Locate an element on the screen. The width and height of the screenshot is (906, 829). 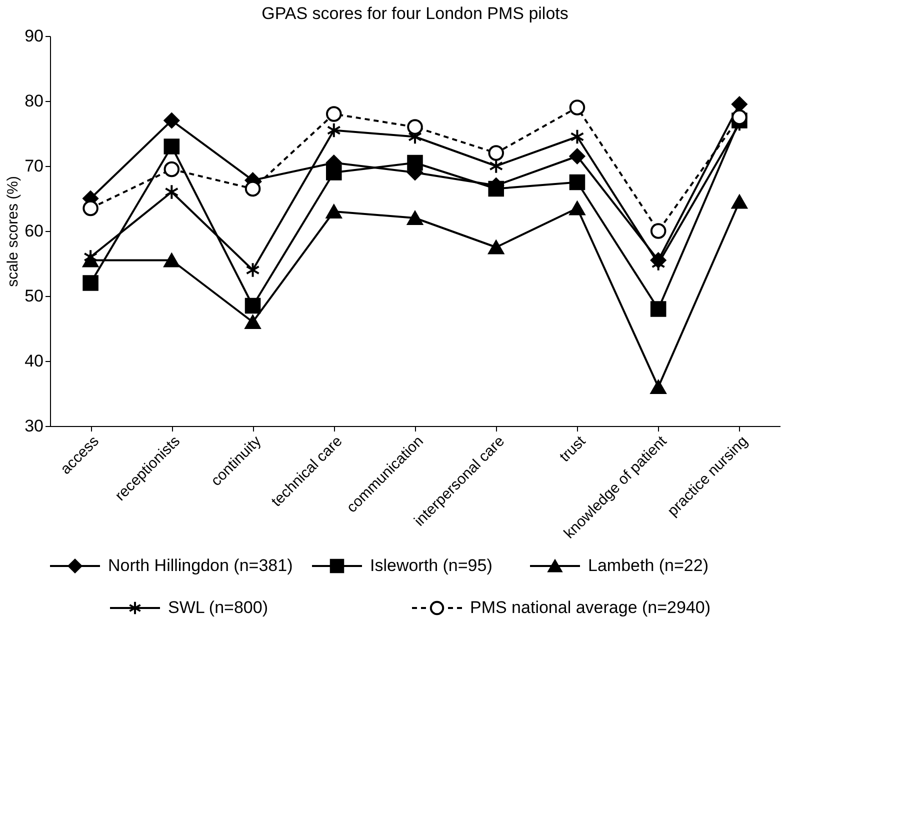
y-tick-label: 60 is located at coordinates (34, 231).